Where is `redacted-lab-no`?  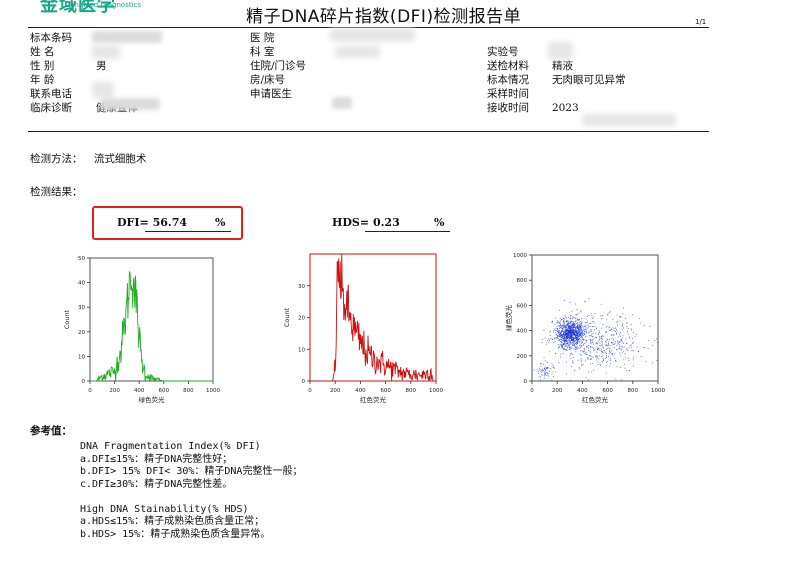
redacted-lab-no is located at coordinates (560, 51).